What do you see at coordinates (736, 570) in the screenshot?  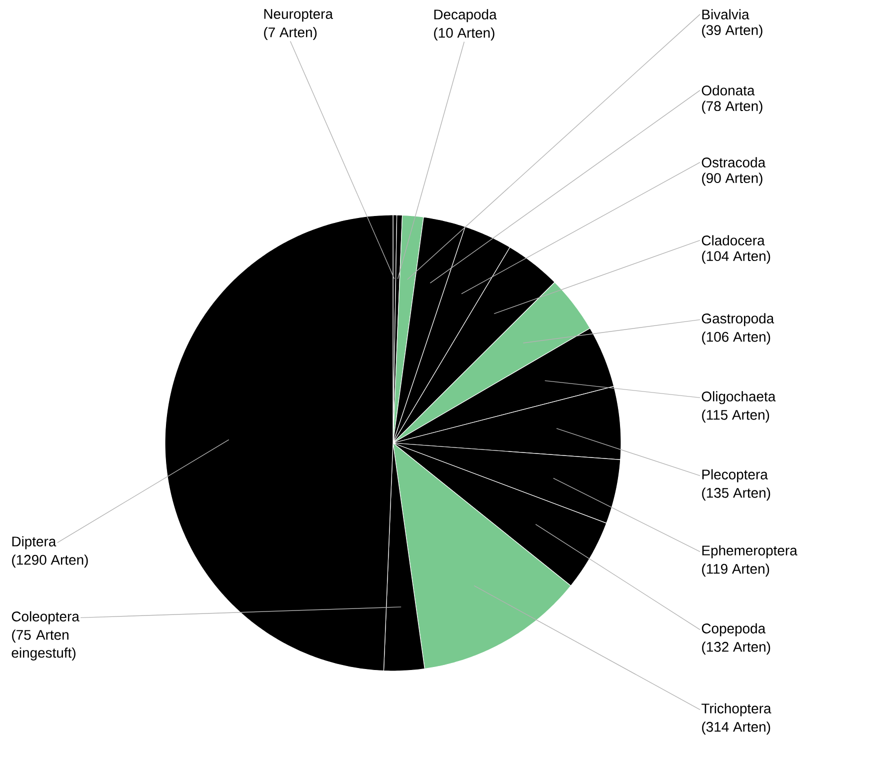 I see `data-label: (119 Arten)` at bounding box center [736, 570].